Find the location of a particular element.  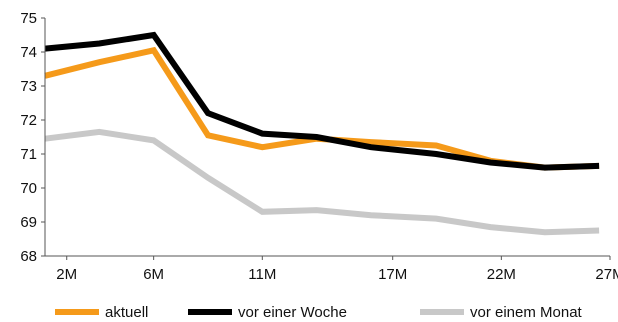

x-tick-label: 22M is located at coordinates (501, 274).